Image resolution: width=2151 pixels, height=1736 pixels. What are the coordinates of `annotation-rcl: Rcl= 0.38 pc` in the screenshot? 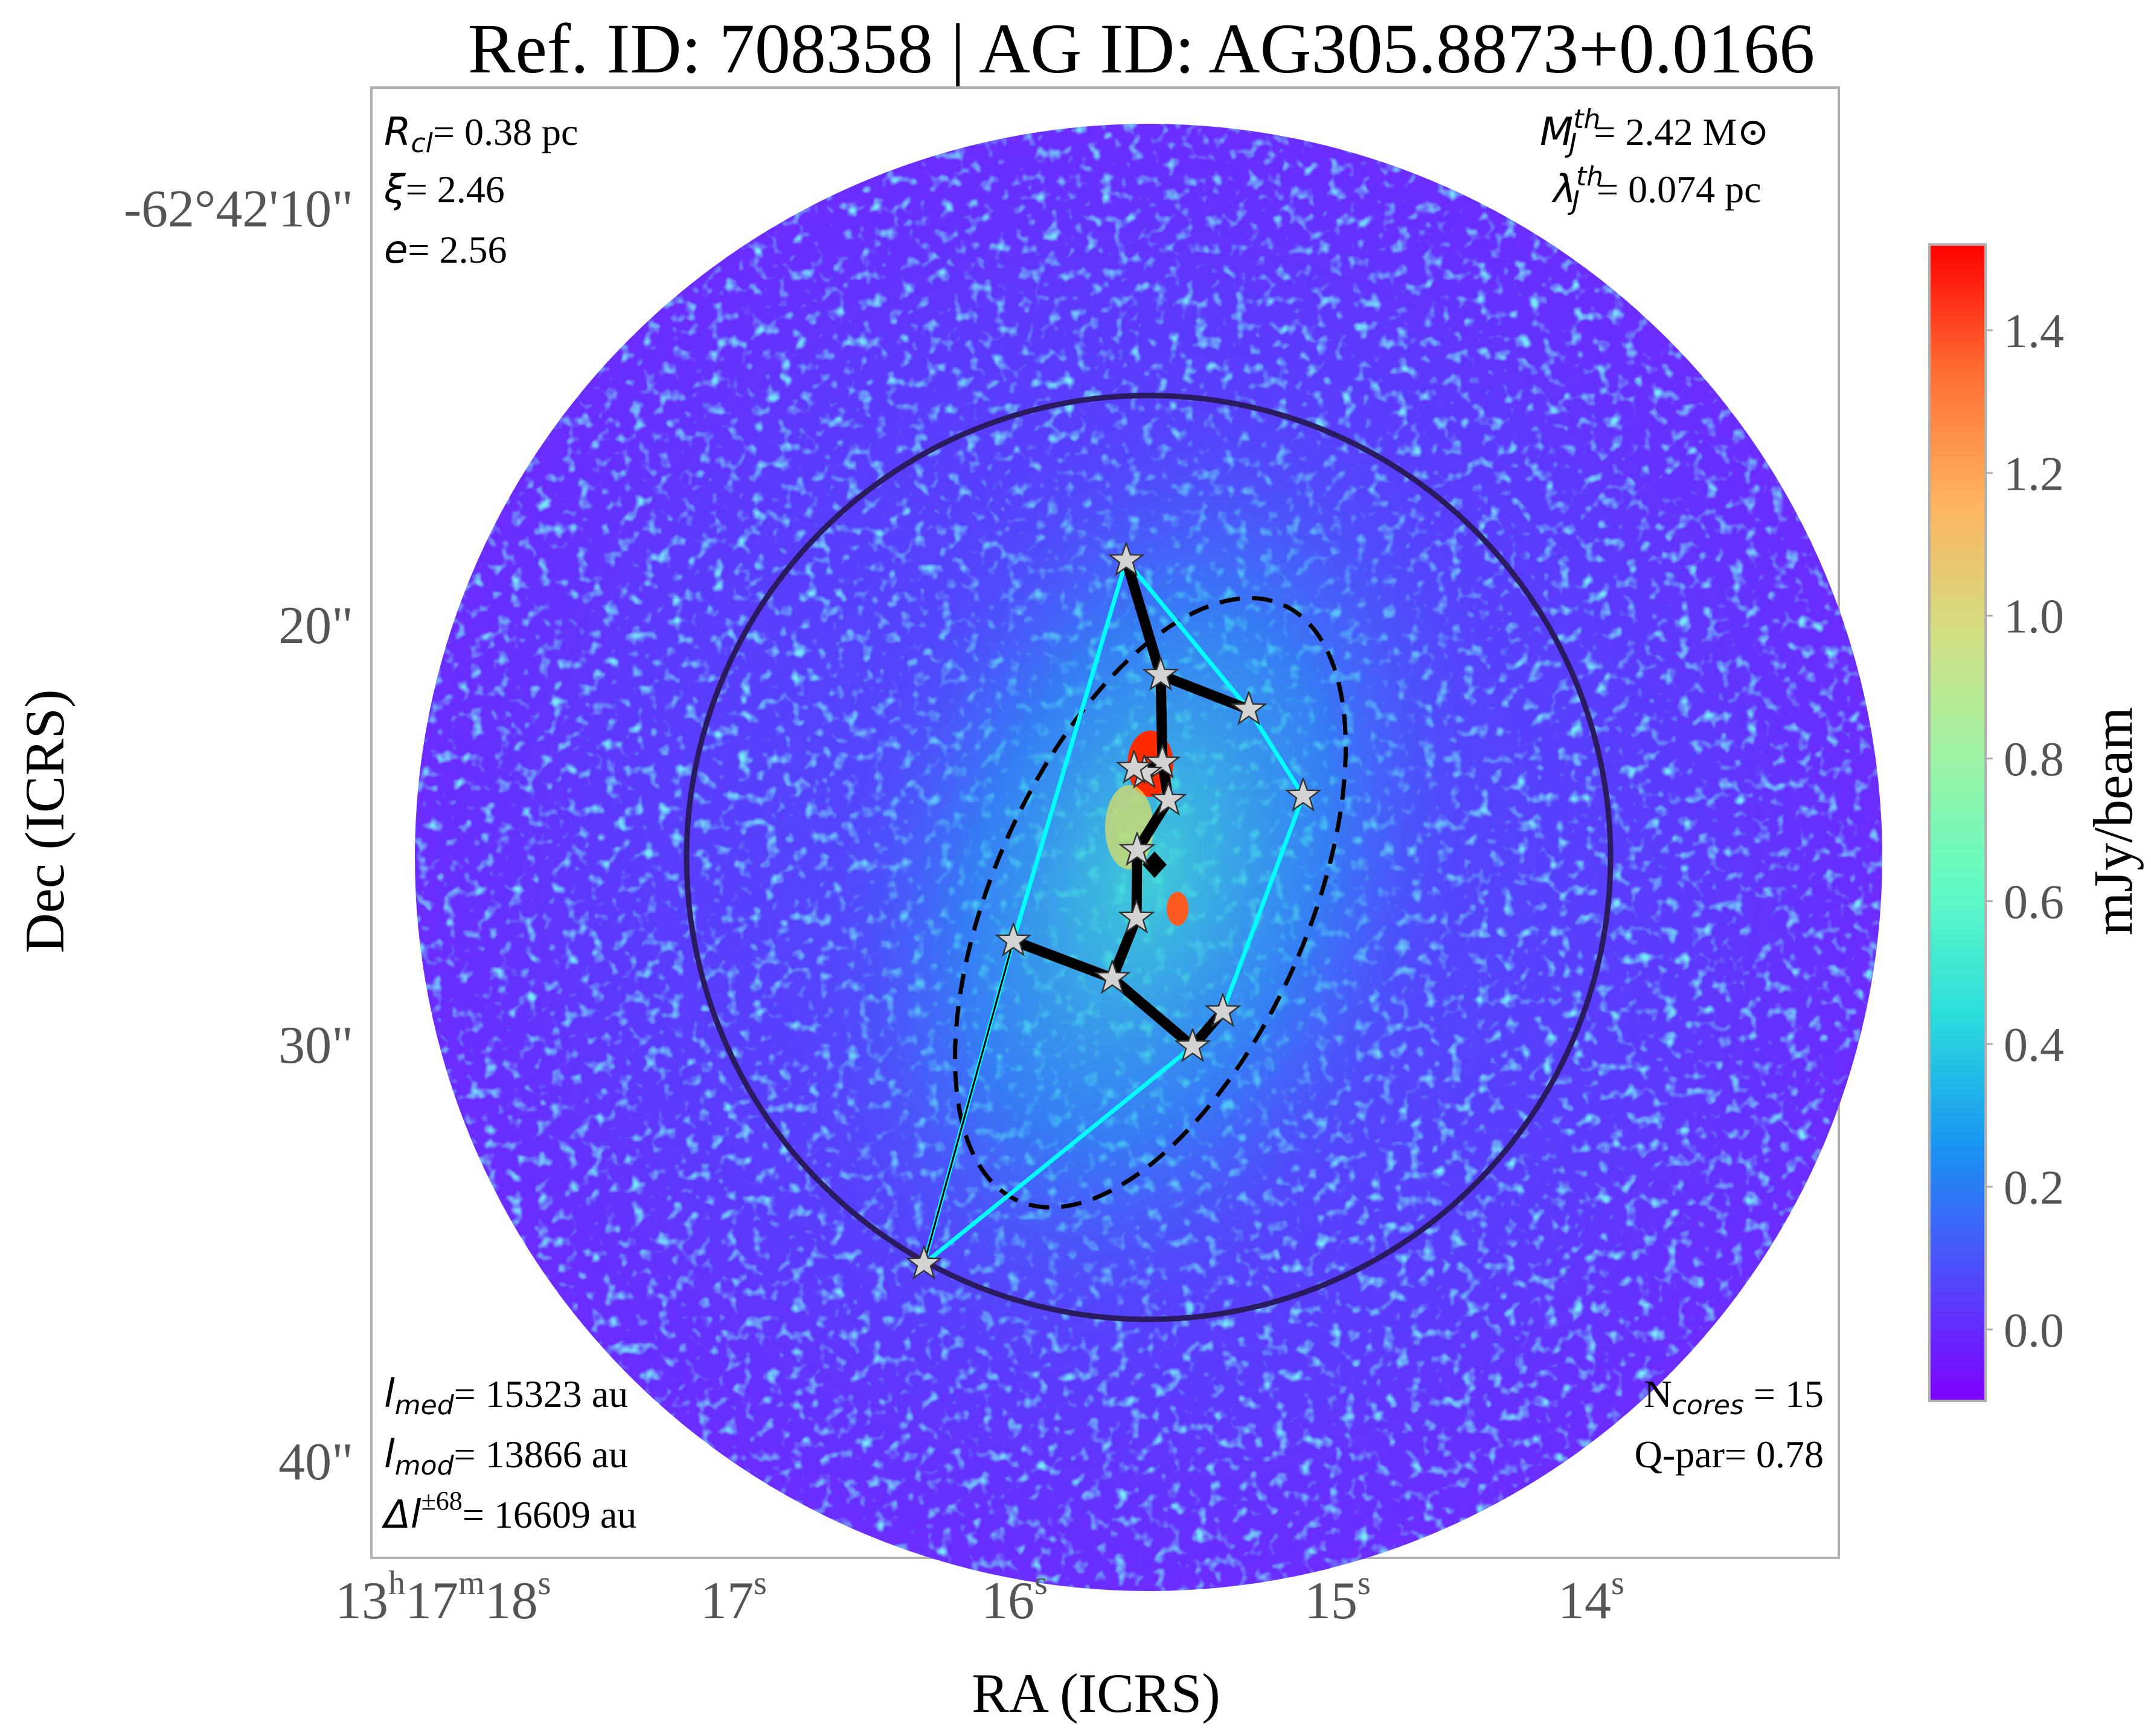 It's located at (481, 134).